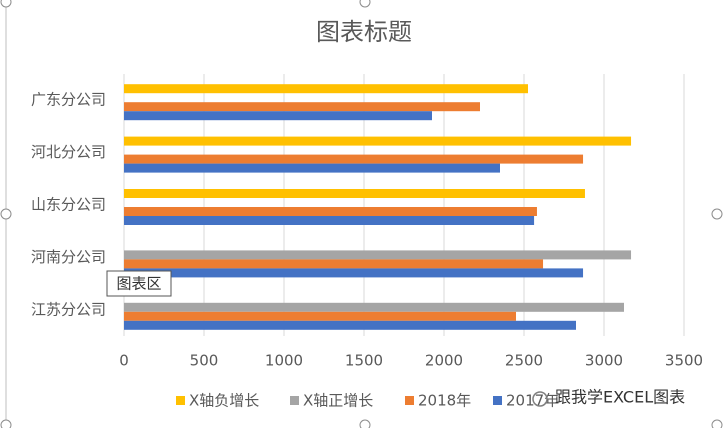 The width and height of the screenshot is (723, 428). Describe the element at coordinates (364, 361) in the screenshot. I see `x-tick-label: 1500` at that location.